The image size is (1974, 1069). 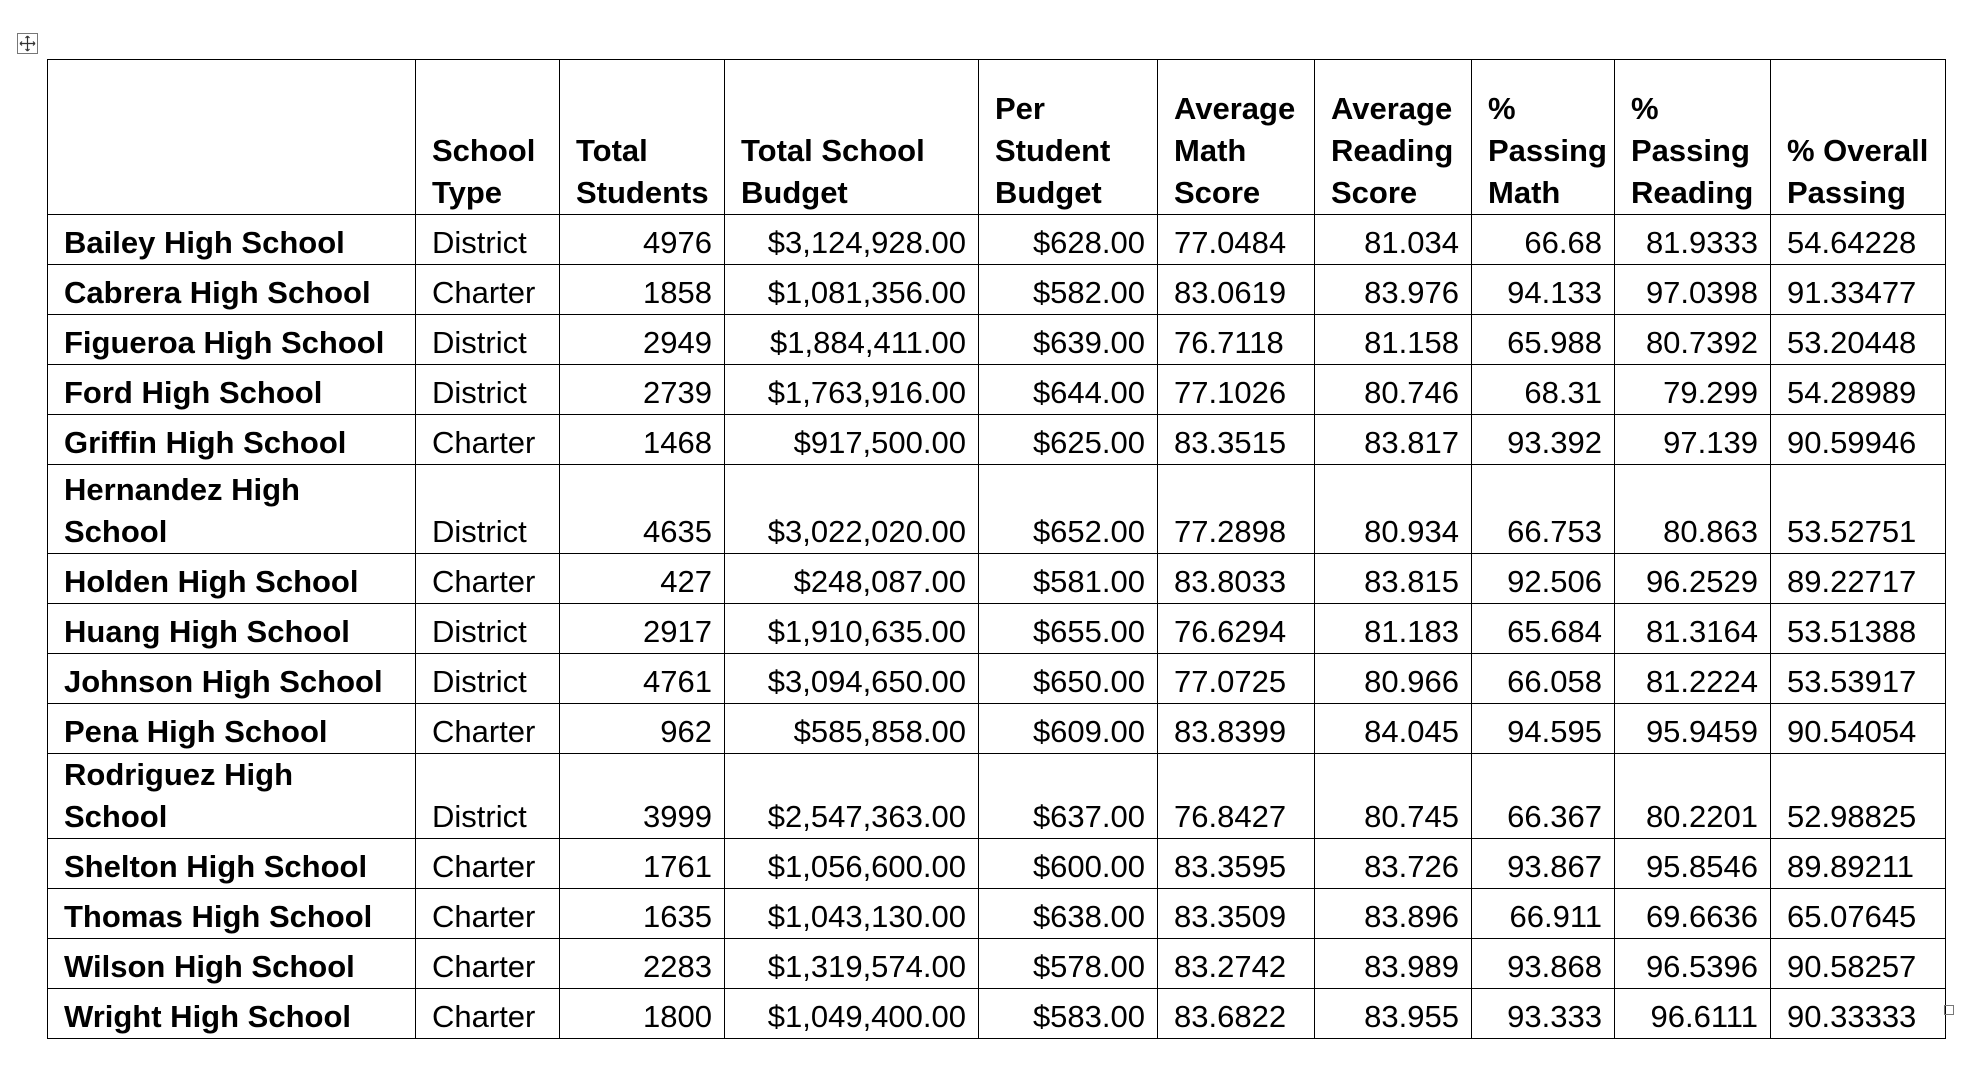 I want to click on cell: 80.746, so click(x=1393, y=389).